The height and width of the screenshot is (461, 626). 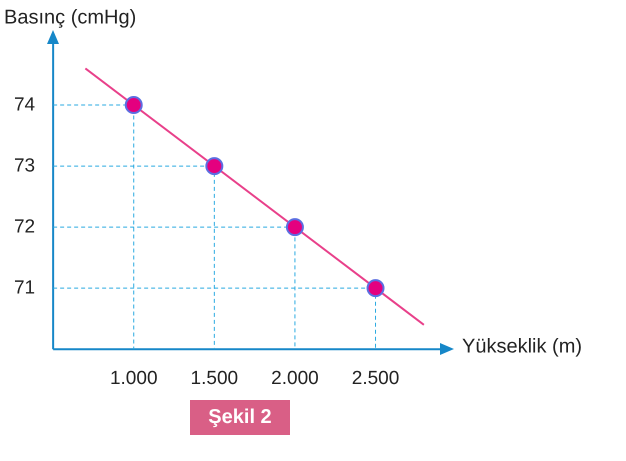 What do you see at coordinates (70, 17) in the screenshot?
I see `y-axis-title: Basınç (cmHg)` at bounding box center [70, 17].